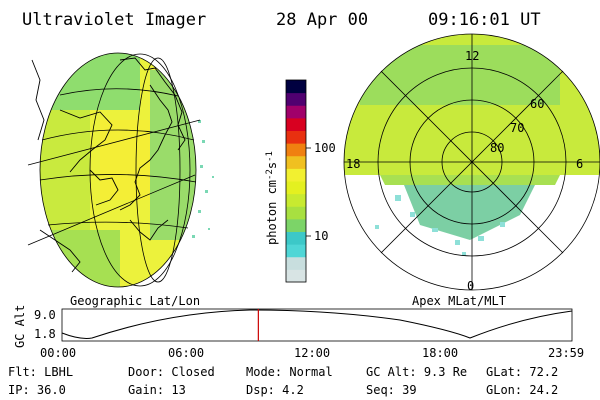  What do you see at coordinates (80, 258) in the screenshot?
I see `image-bottom-band` at bounding box center [80, 258].